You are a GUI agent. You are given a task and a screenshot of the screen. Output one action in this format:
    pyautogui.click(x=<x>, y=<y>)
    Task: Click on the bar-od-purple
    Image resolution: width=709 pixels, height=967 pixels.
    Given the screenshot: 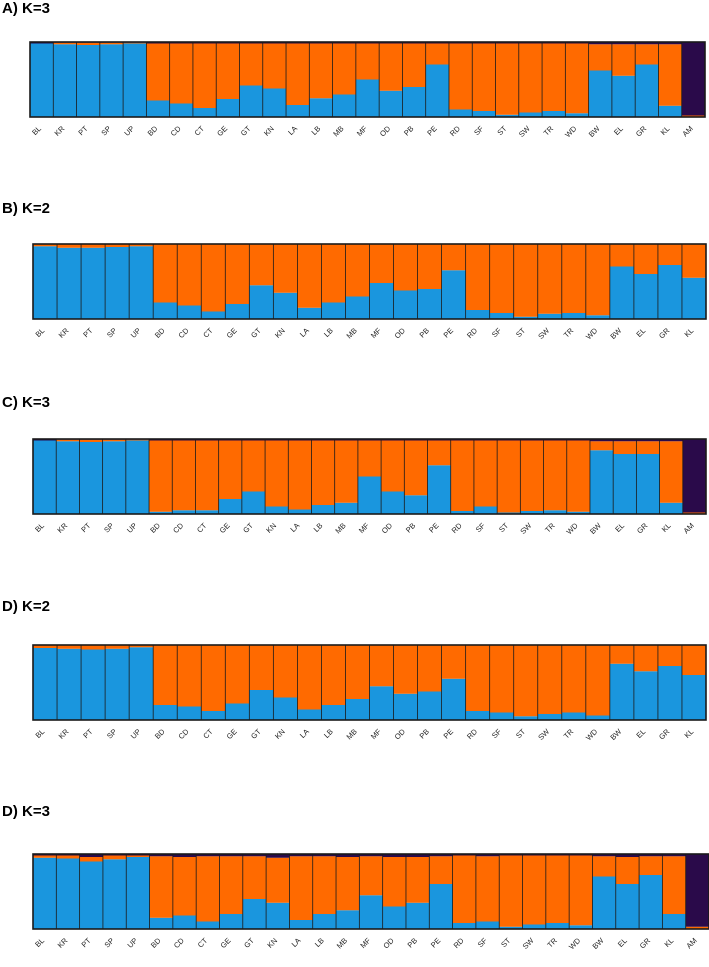 What is the action you would take?
    pyautogui.click(x=394, y=855)
    